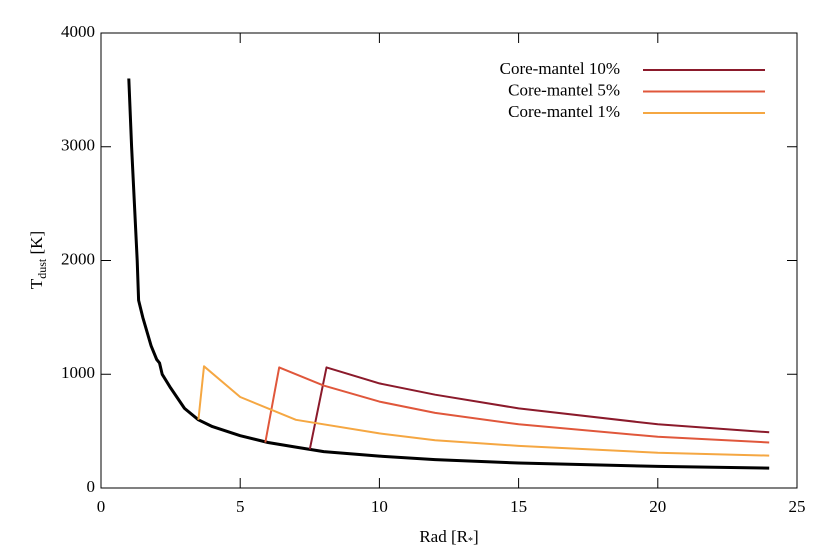  Describe the element at coordinates (36, 245) in the screenshot. I see `y-label-end: [K]` at that location.